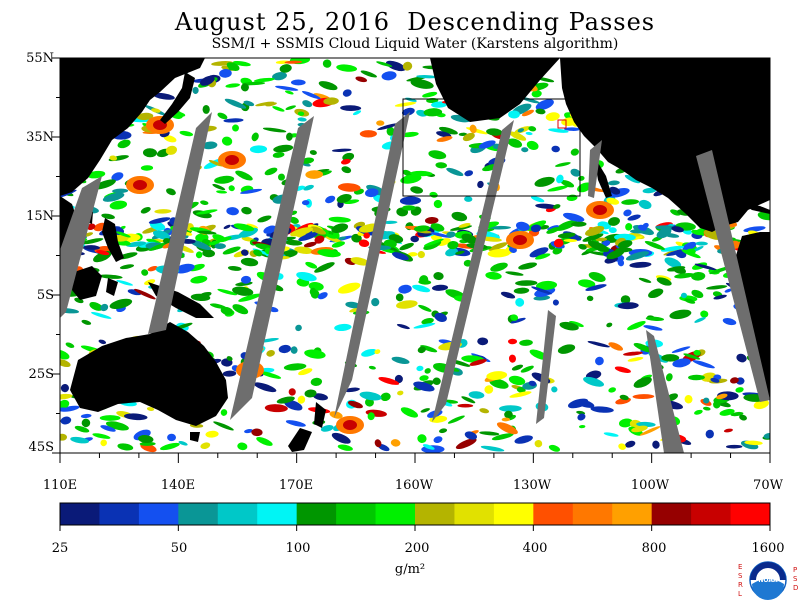  I want to click on colorbar, so click(415, 516).